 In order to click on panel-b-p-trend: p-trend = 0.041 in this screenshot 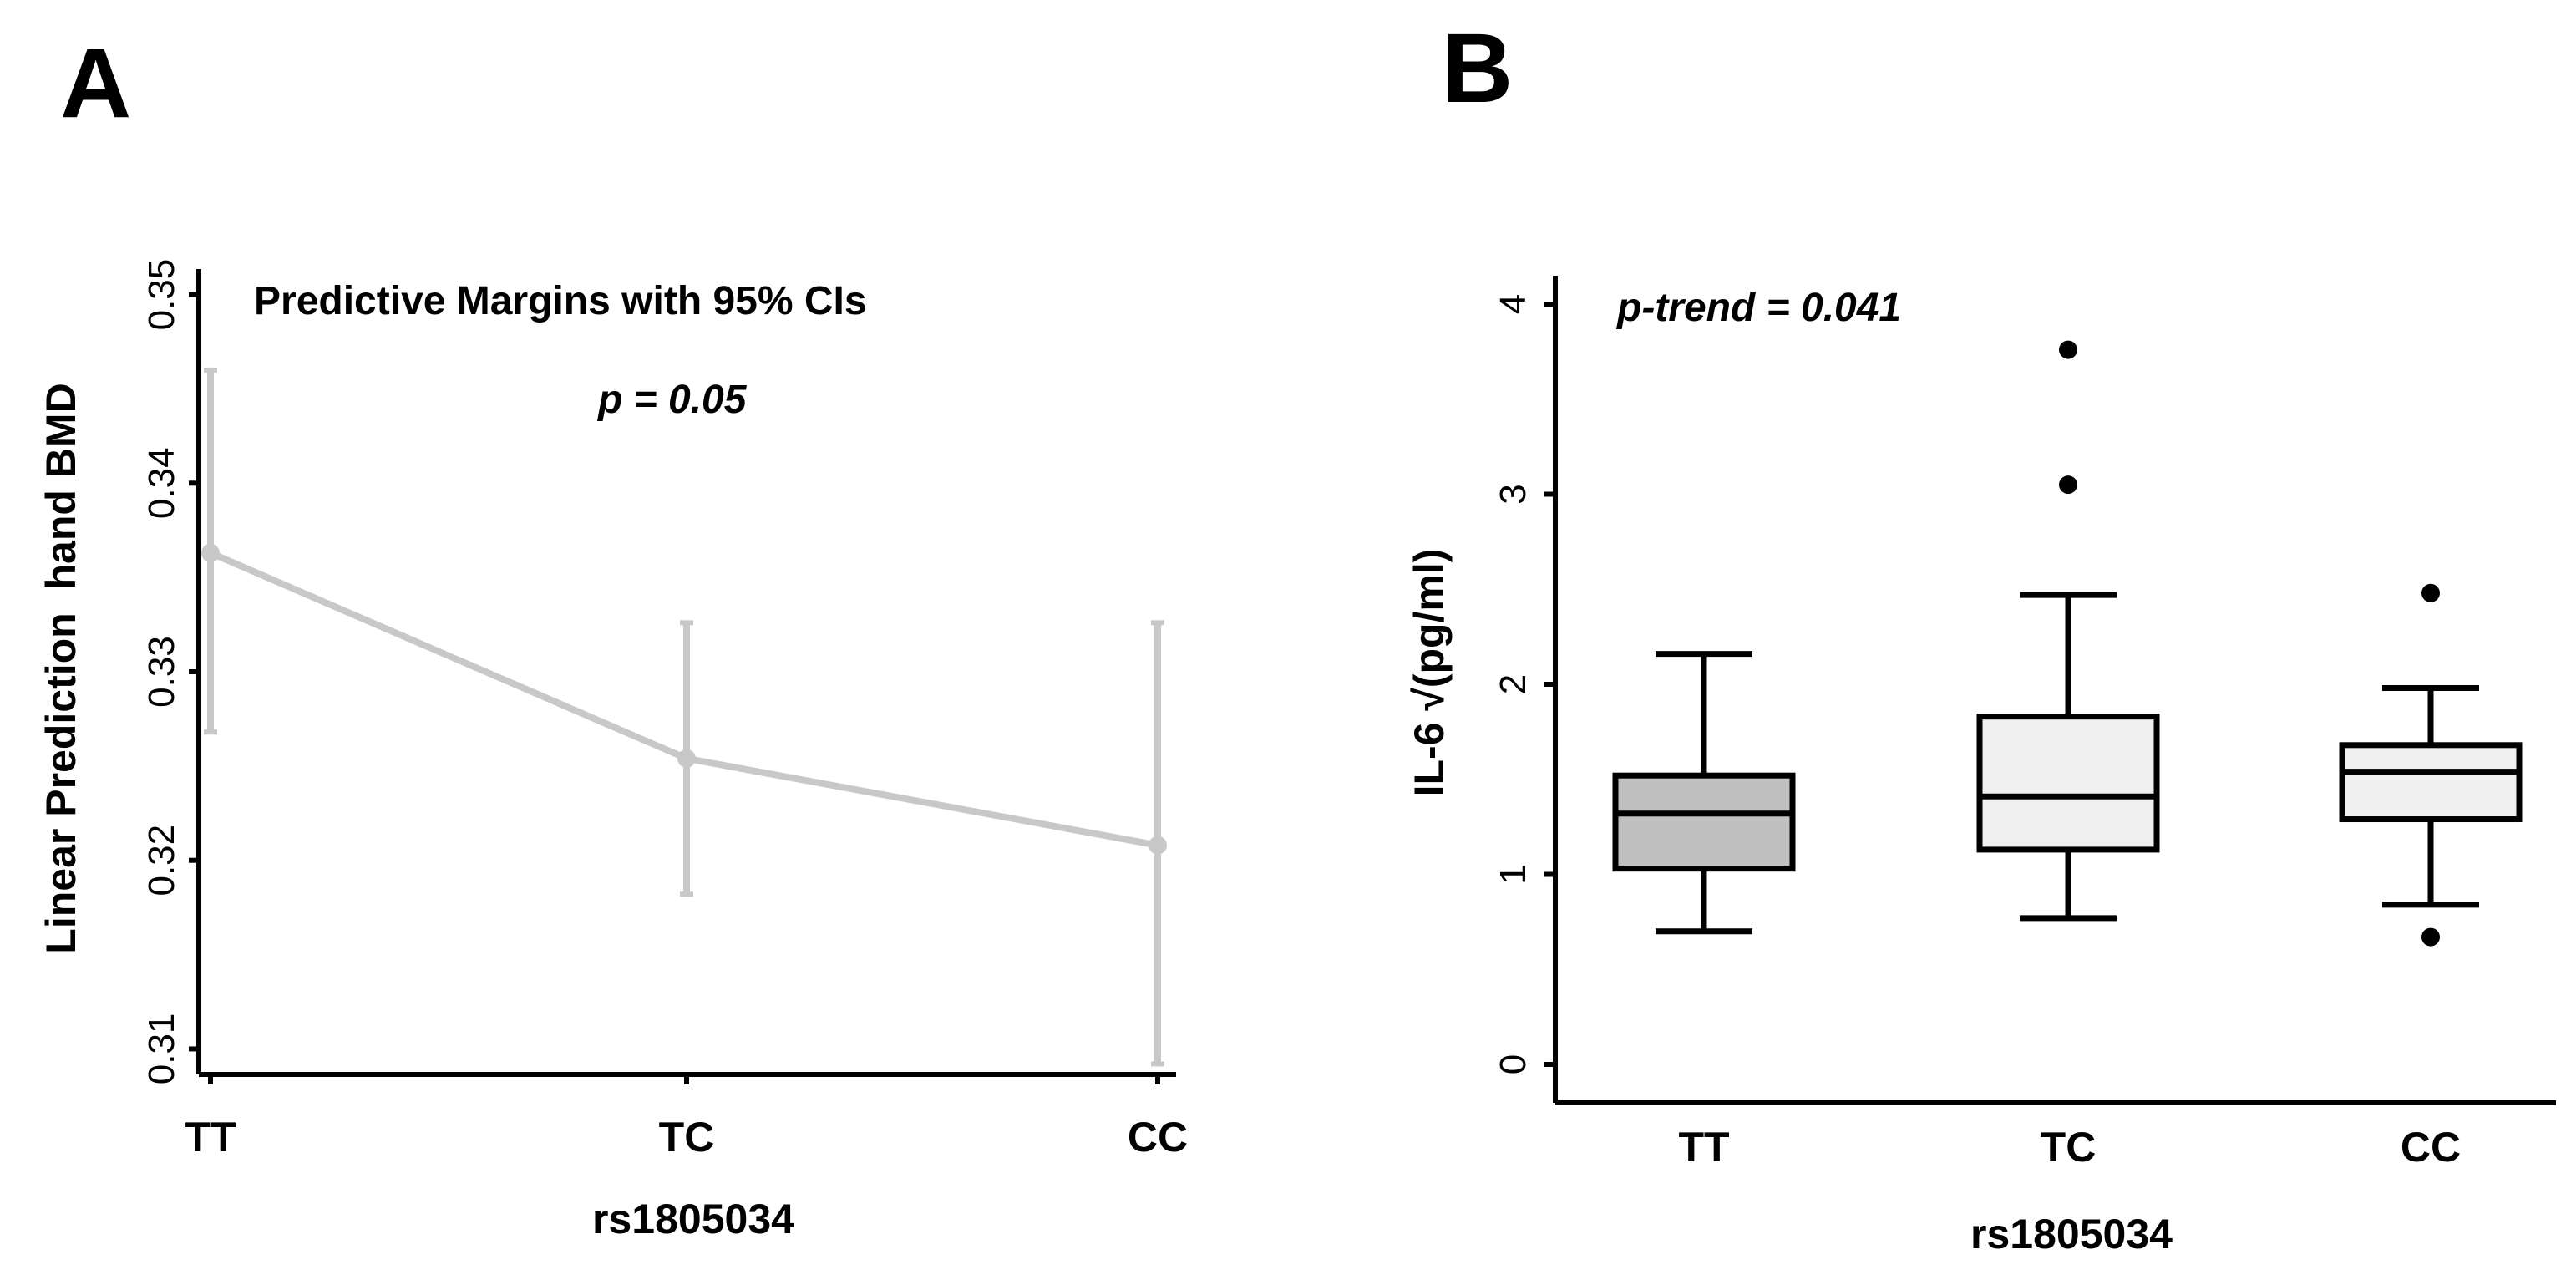, I will do `click(1758, 308)`.